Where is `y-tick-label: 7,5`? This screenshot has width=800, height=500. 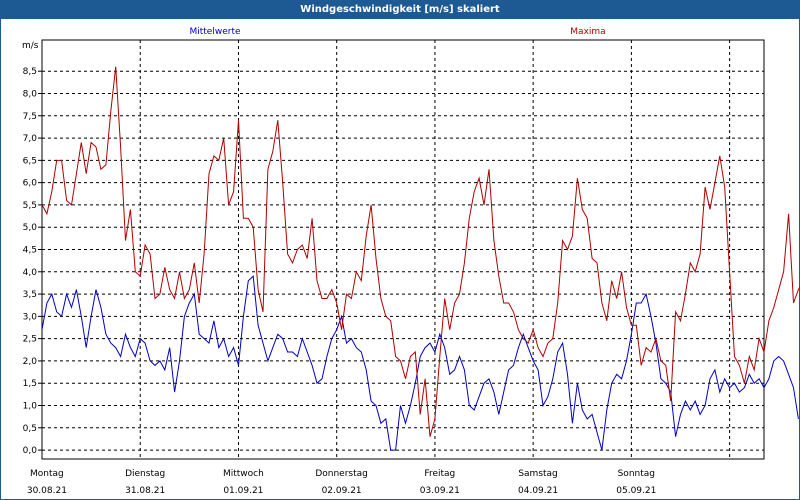
y-tick-label: 7,5 is located at coordinates (30, 117).